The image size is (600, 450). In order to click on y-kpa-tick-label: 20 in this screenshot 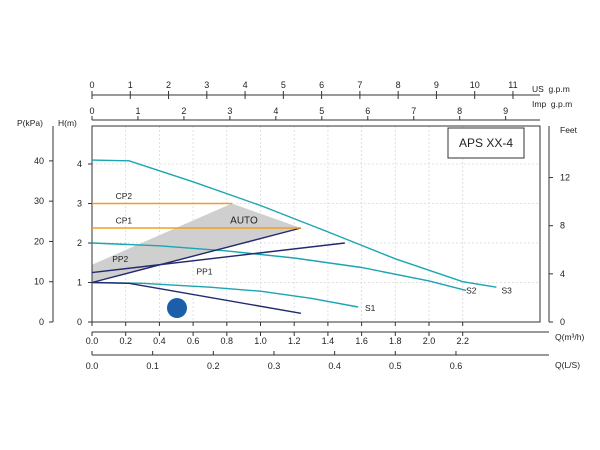, I will do `click(39, 241)`.